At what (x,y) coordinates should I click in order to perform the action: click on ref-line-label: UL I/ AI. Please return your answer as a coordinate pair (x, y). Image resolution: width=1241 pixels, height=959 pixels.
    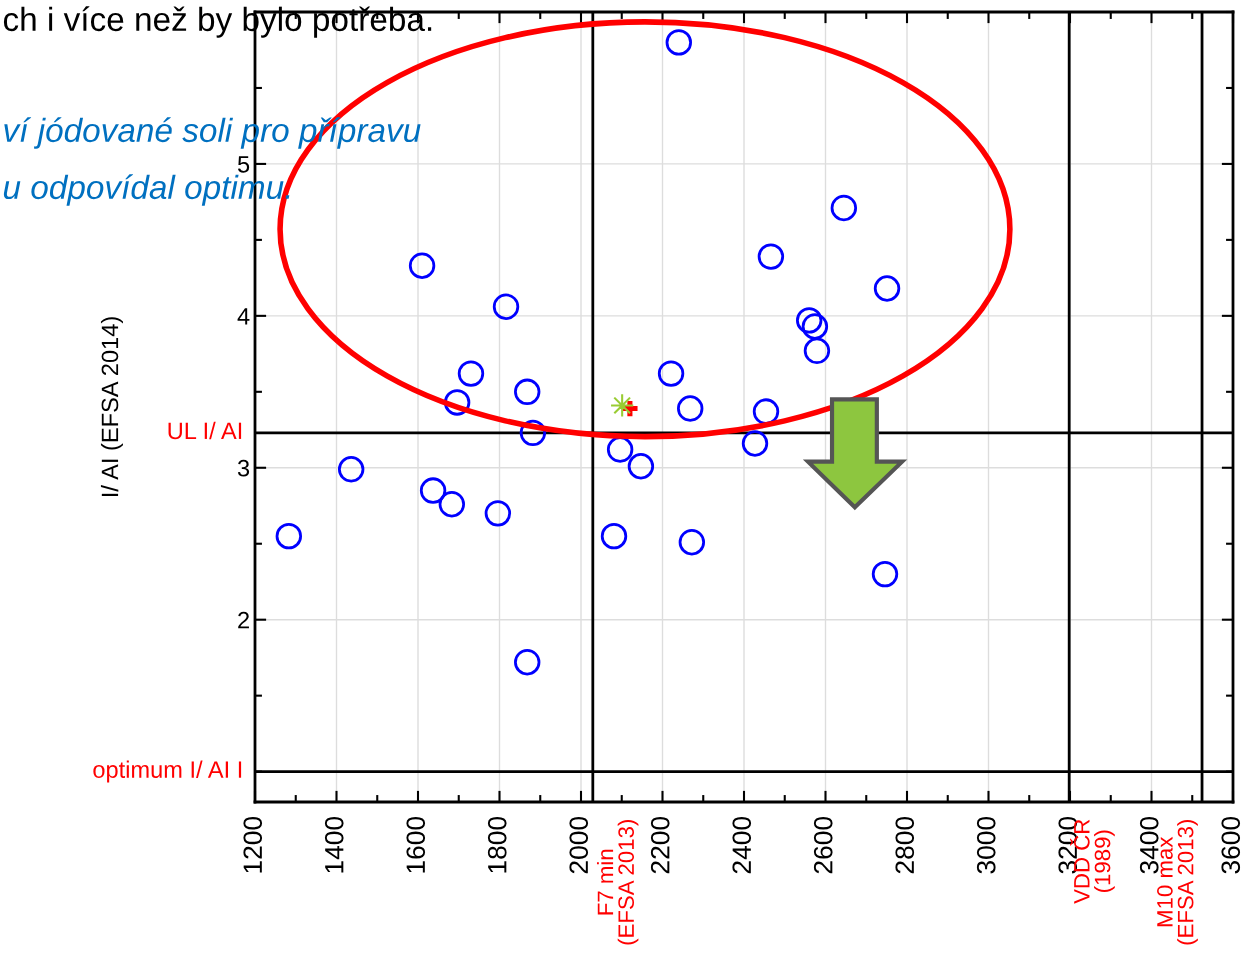
    Looking at the image, I should click on (205, 430).